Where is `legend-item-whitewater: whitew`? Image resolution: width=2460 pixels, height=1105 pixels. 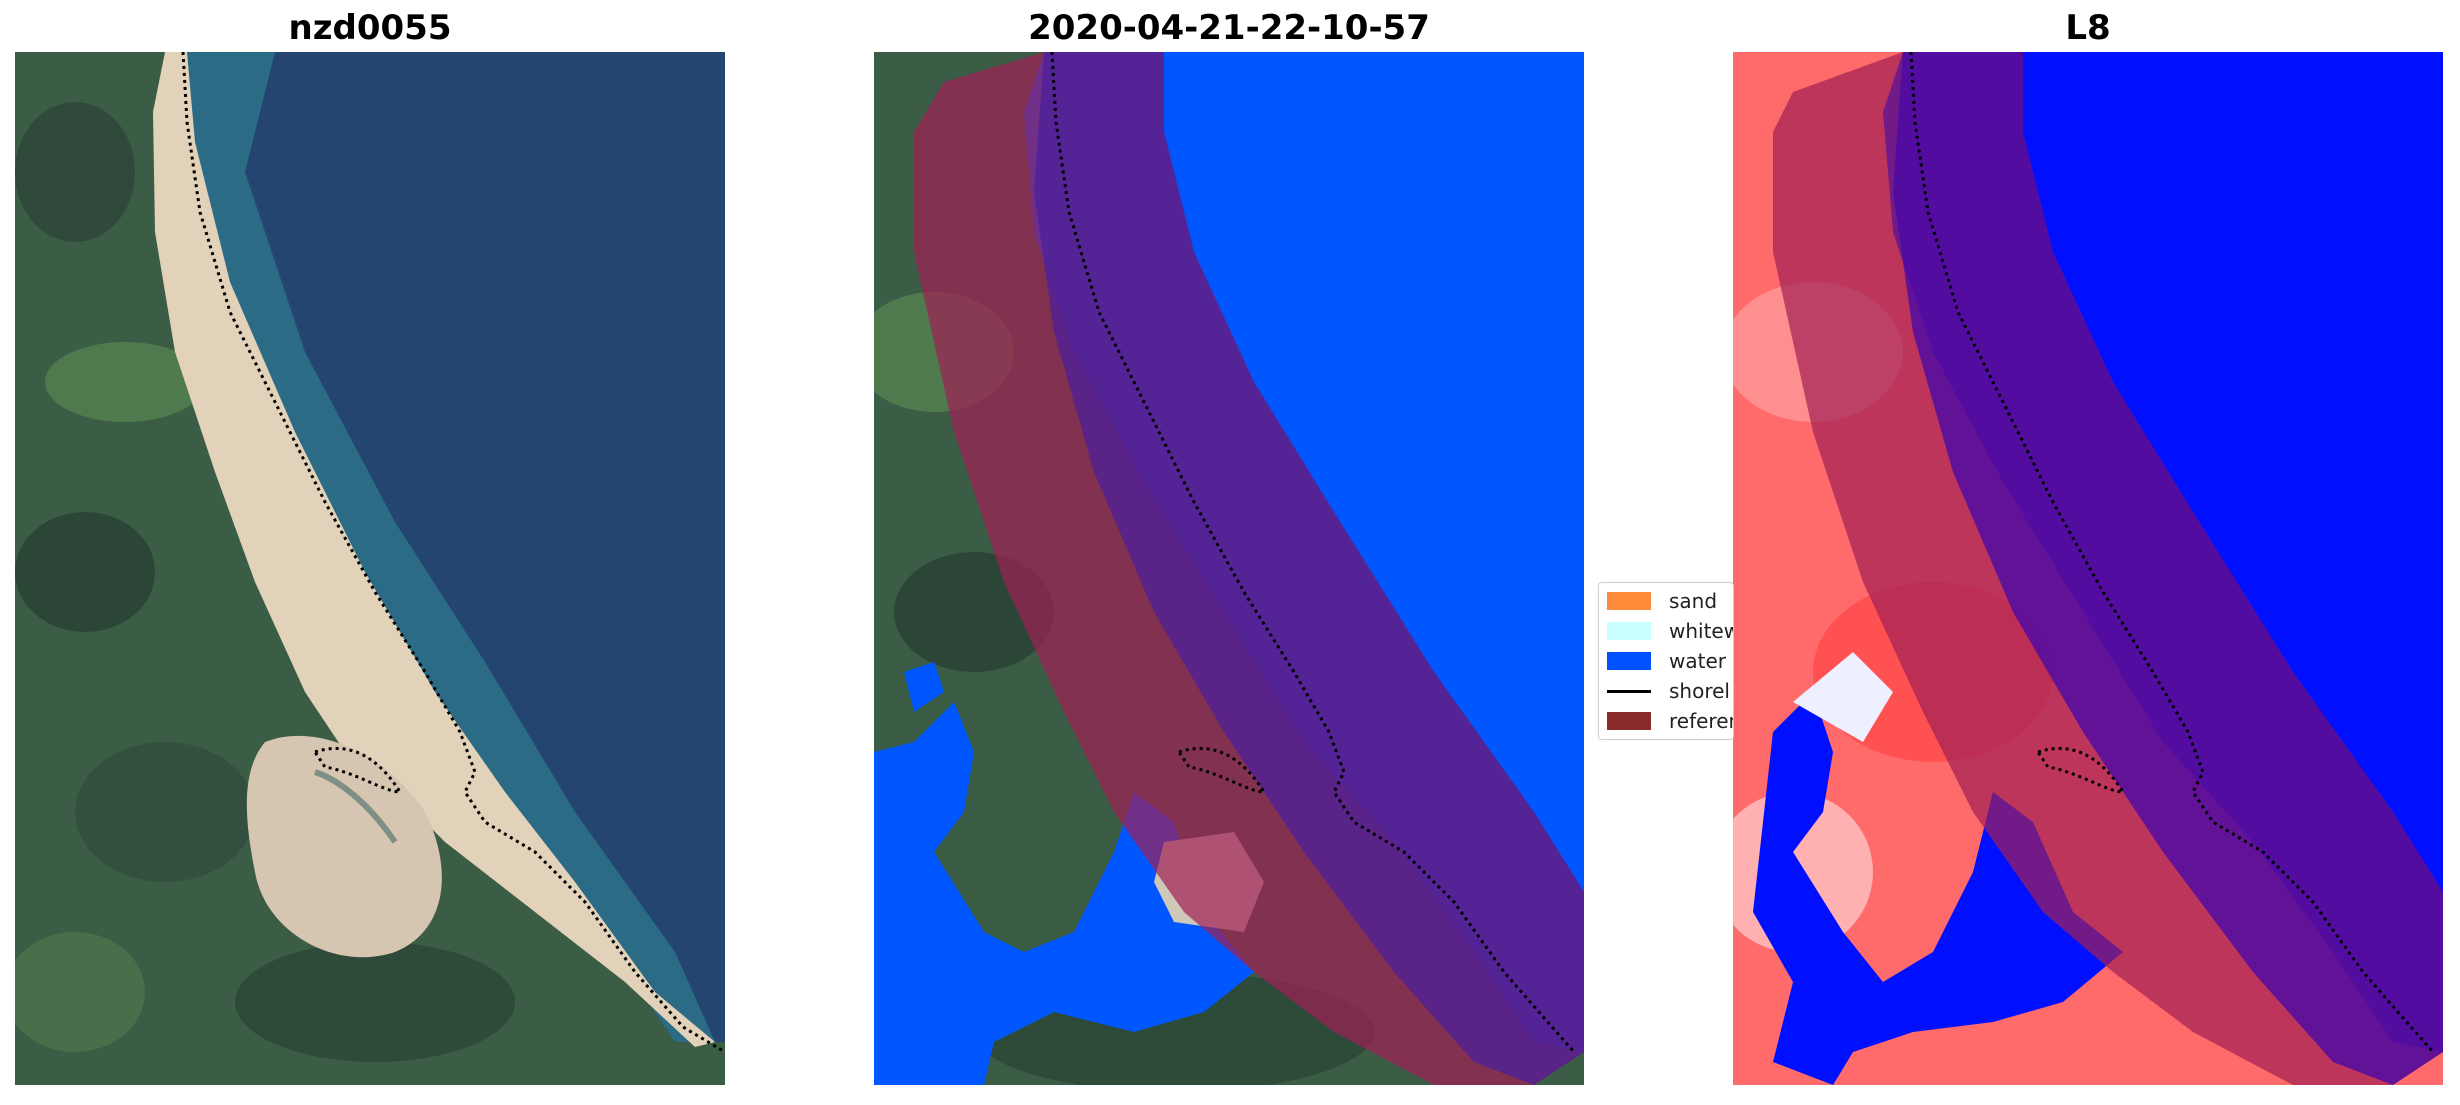
legend-item-whitewater: whitew is located at coordinates (1670, 631).